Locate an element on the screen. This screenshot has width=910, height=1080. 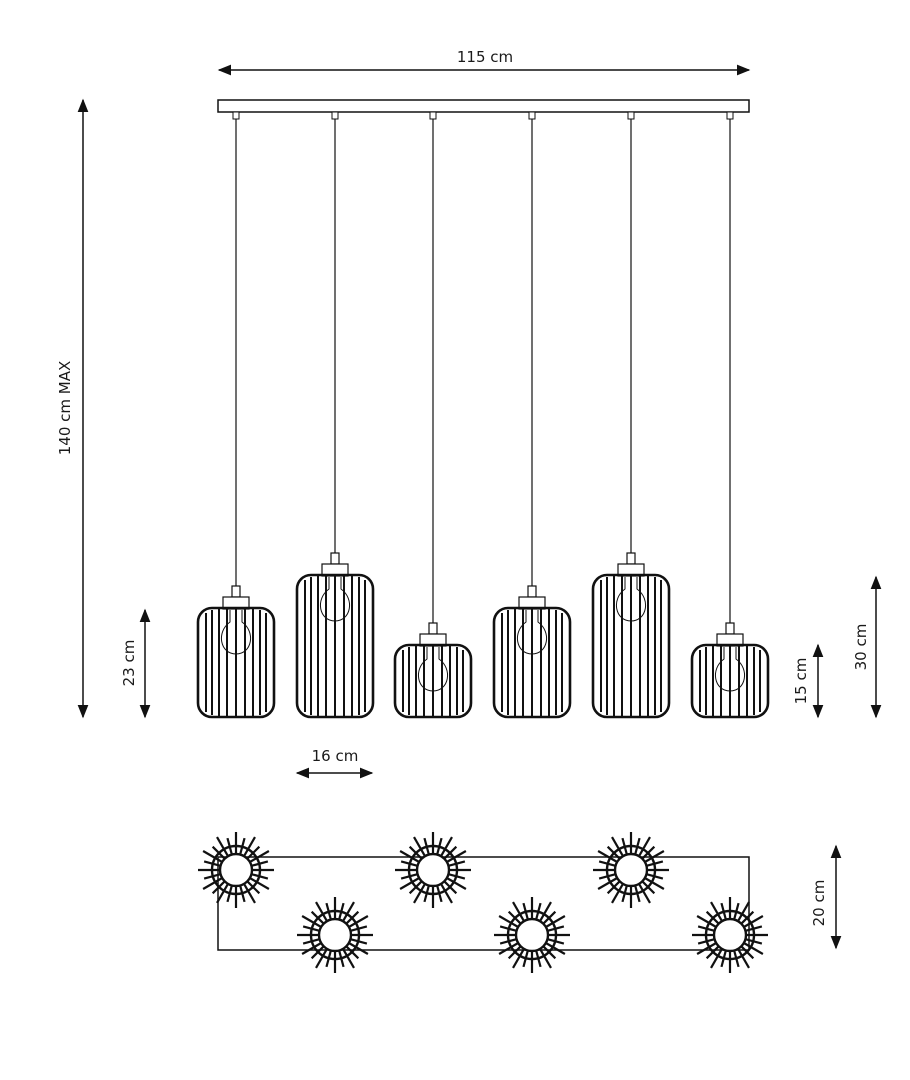
height-max-label: 140 cm MAX is located at coordinates (65, 408).